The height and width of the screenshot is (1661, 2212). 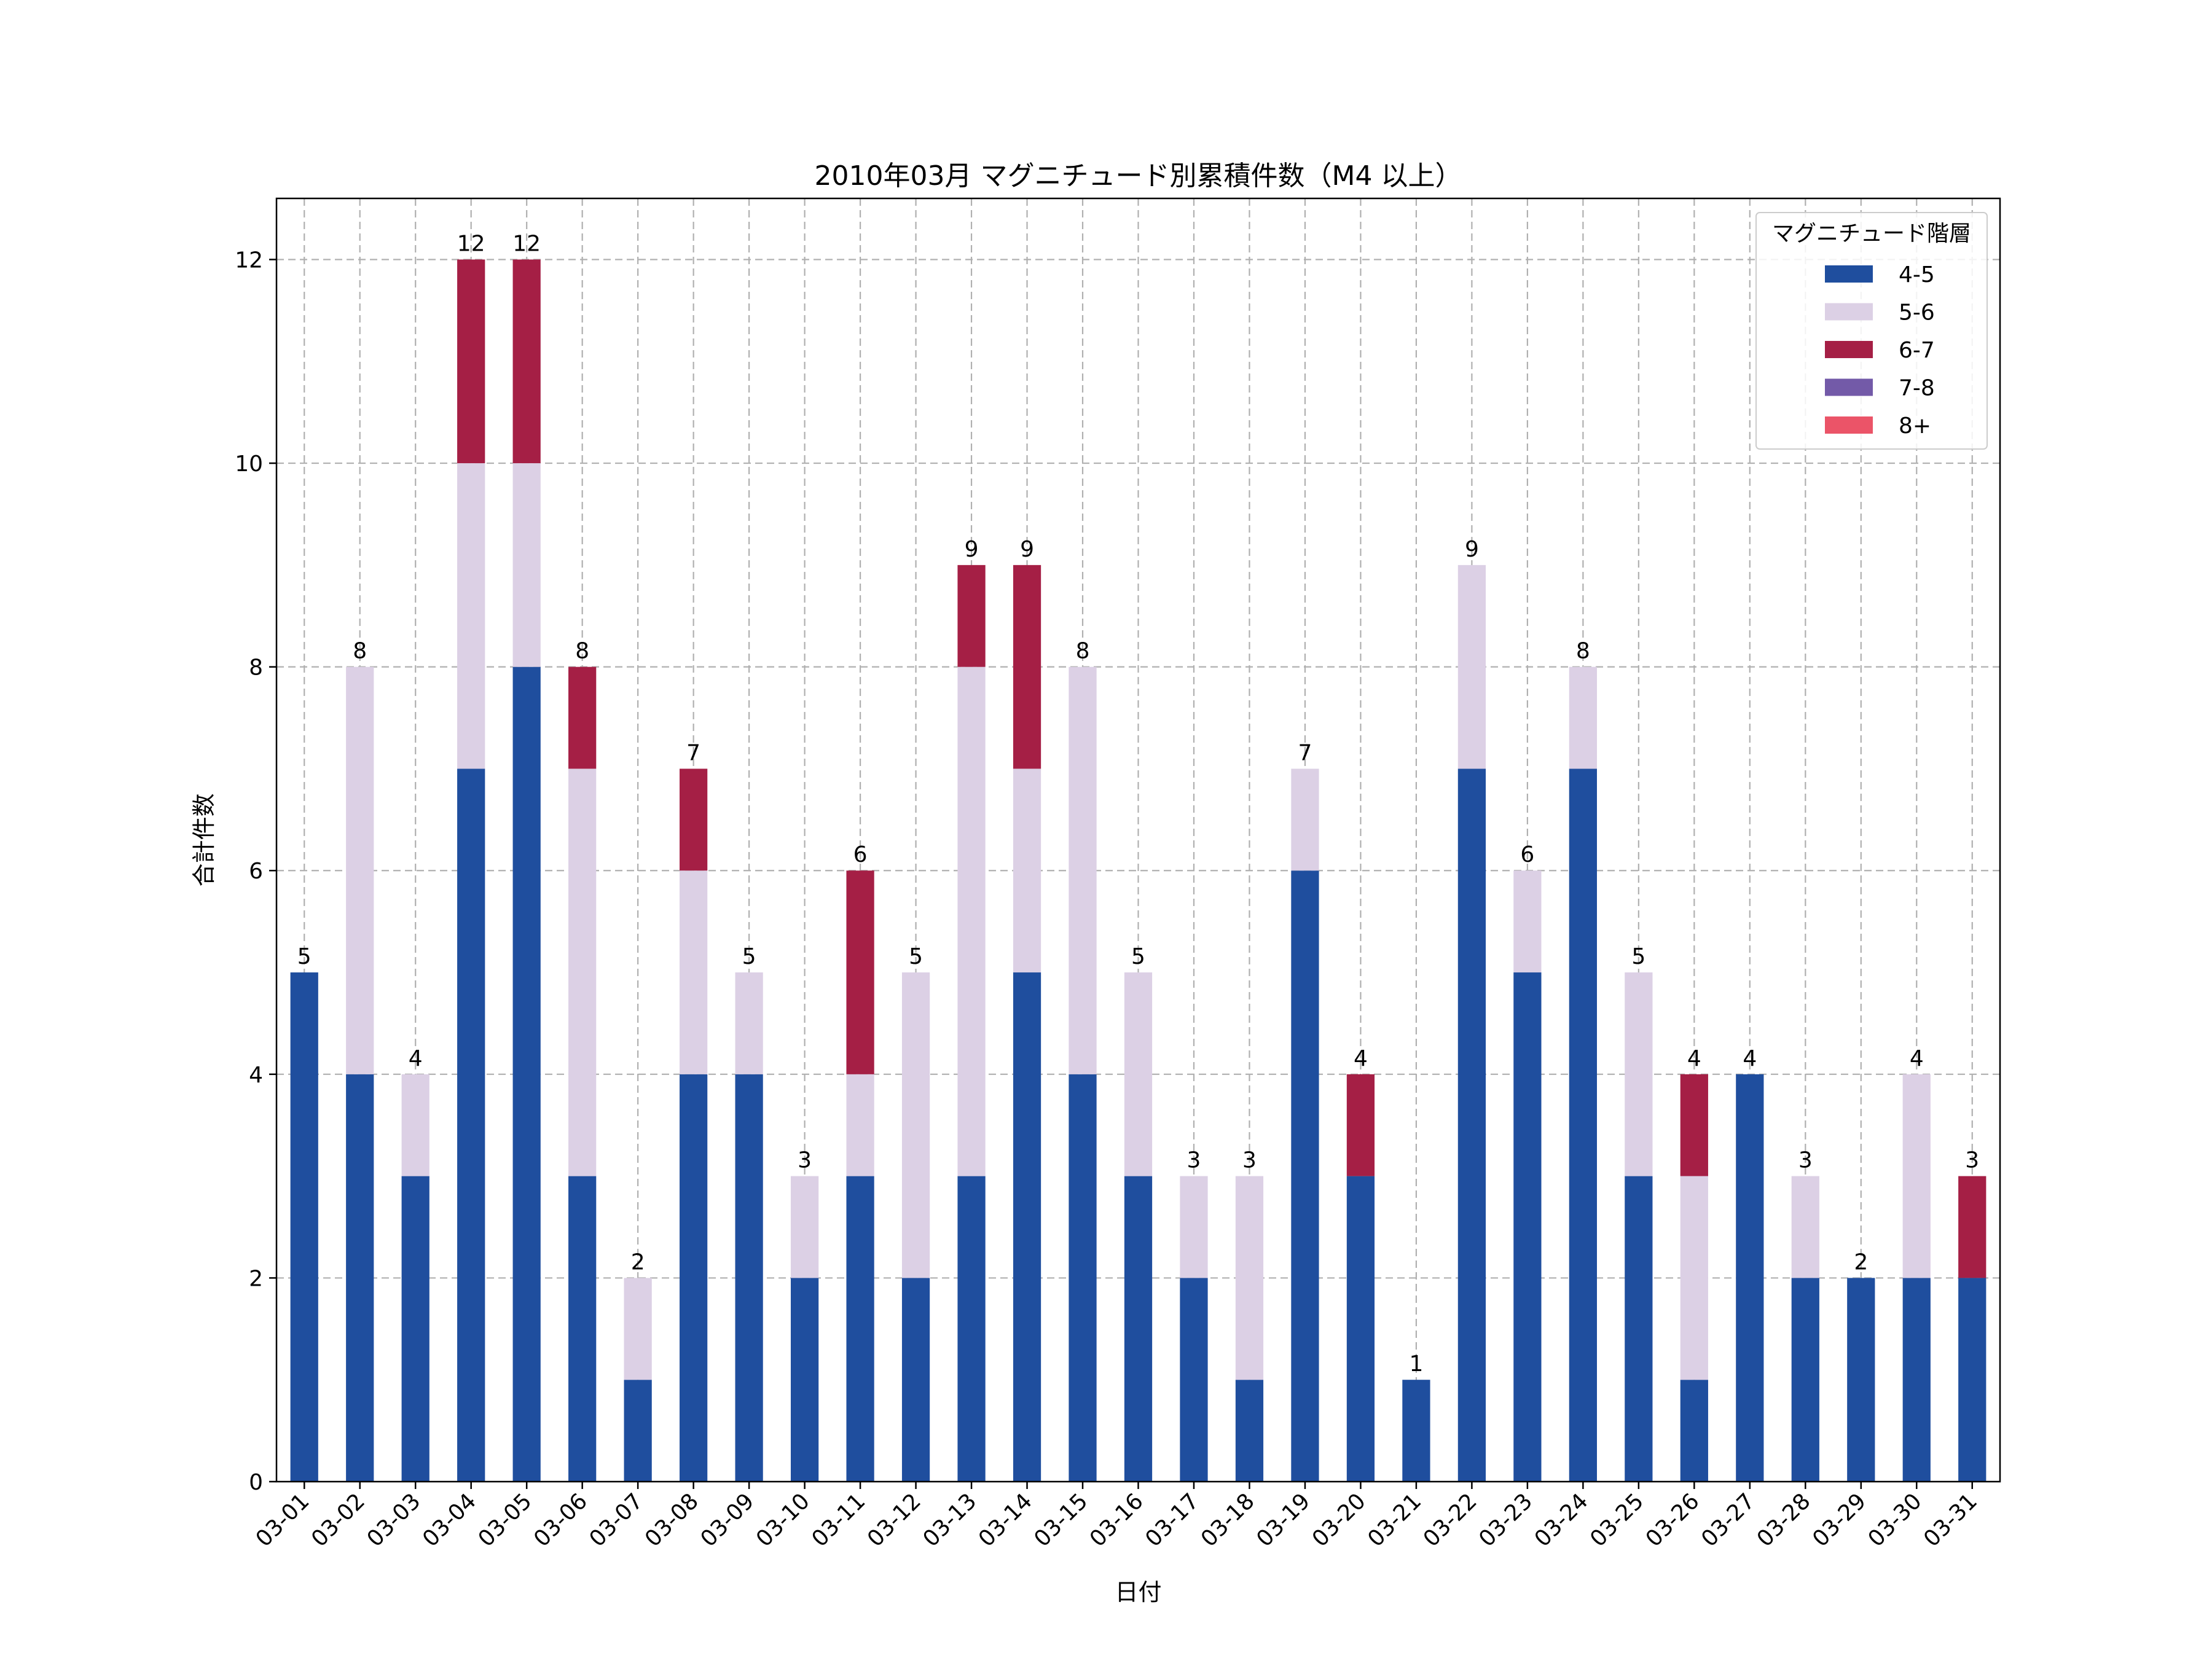 I want to click on y-tick-label: 0, so click(x=256, y=1482).